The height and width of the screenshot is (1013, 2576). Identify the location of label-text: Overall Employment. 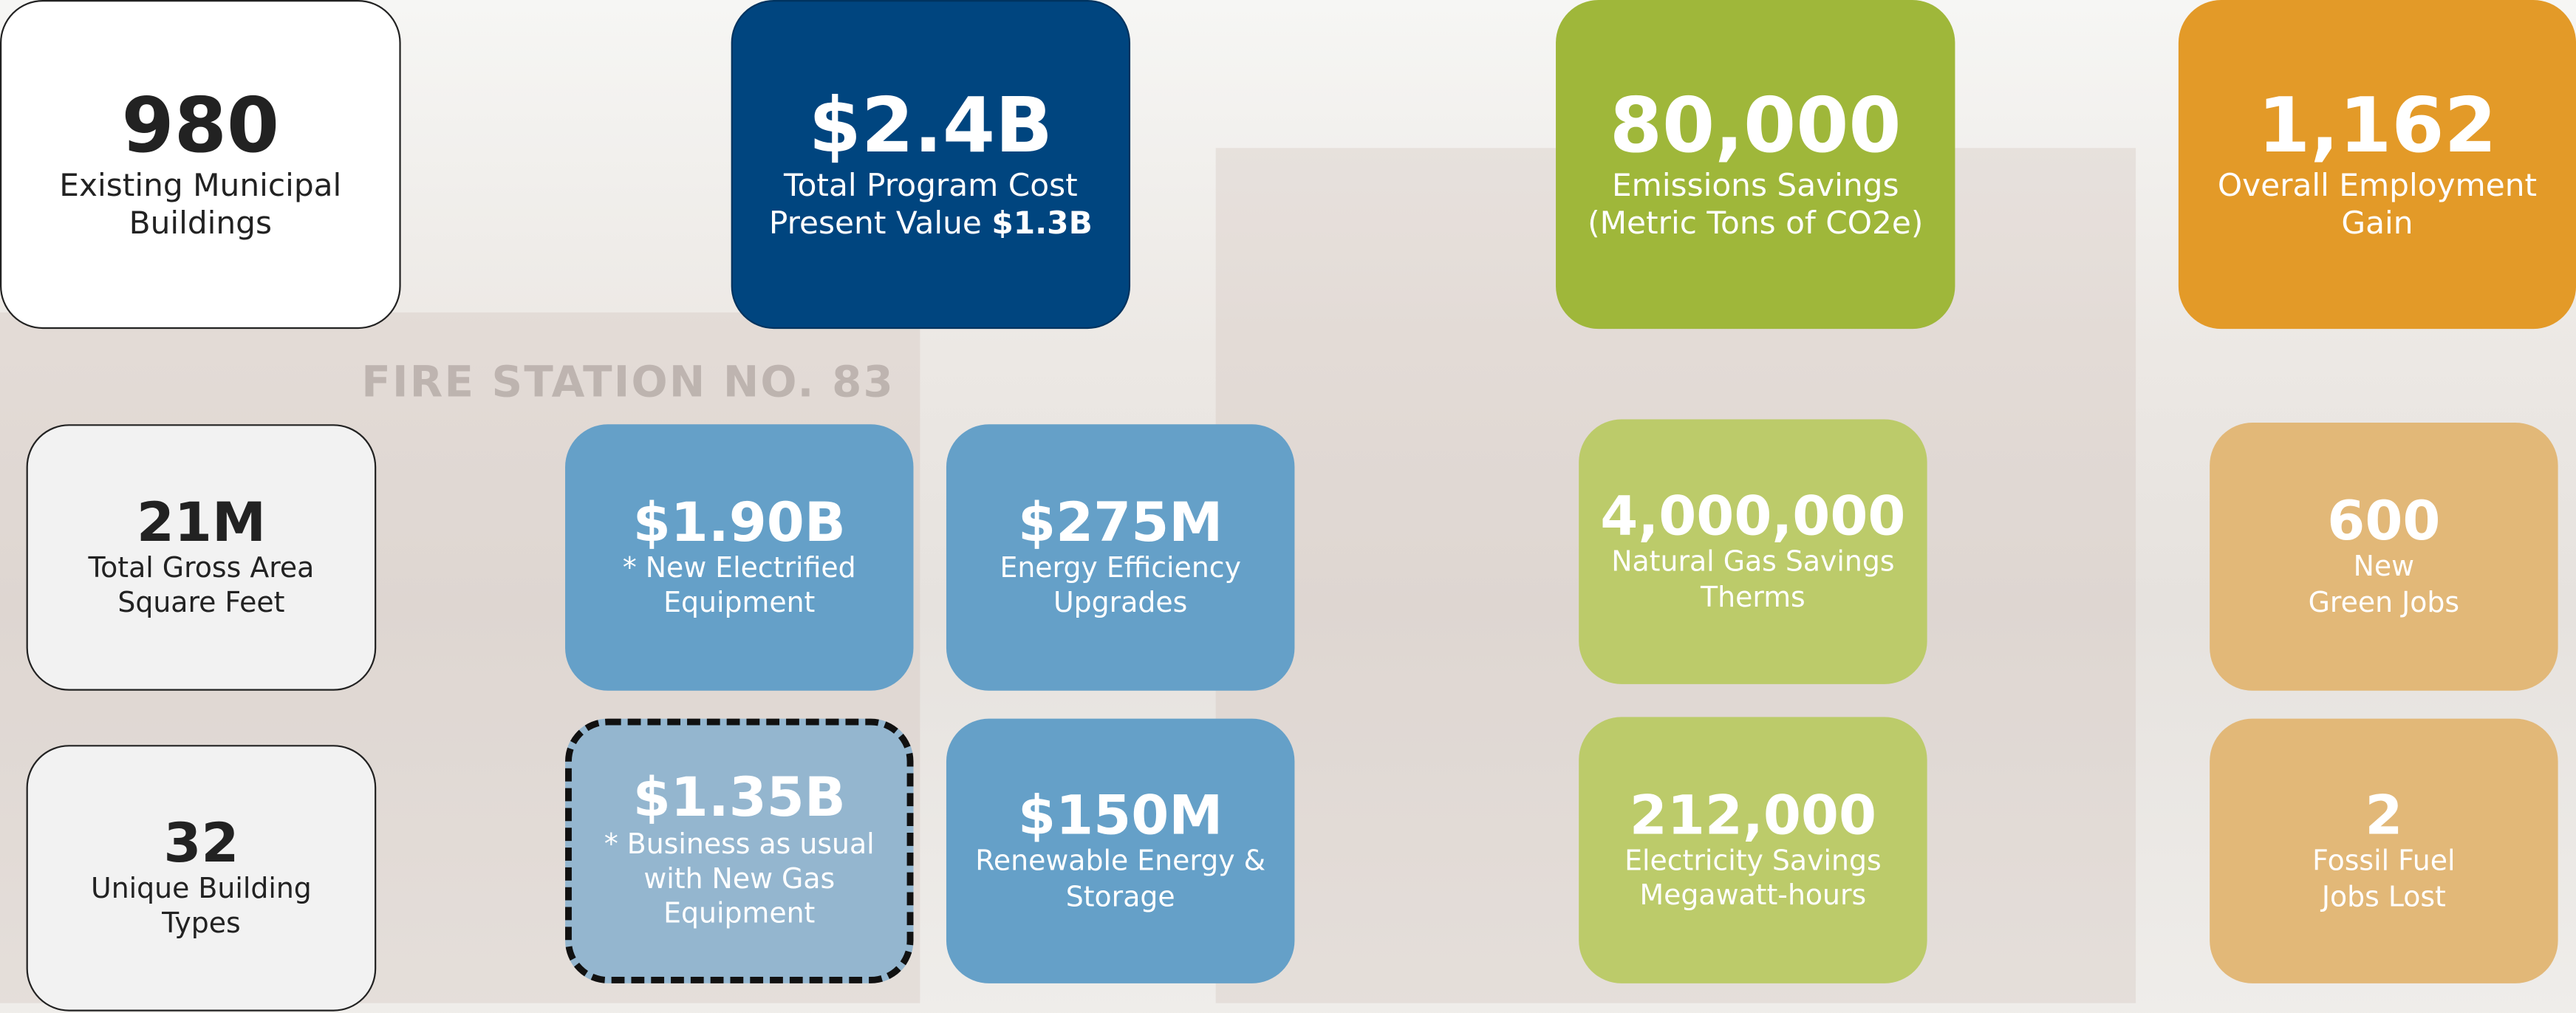
(2377, 185).